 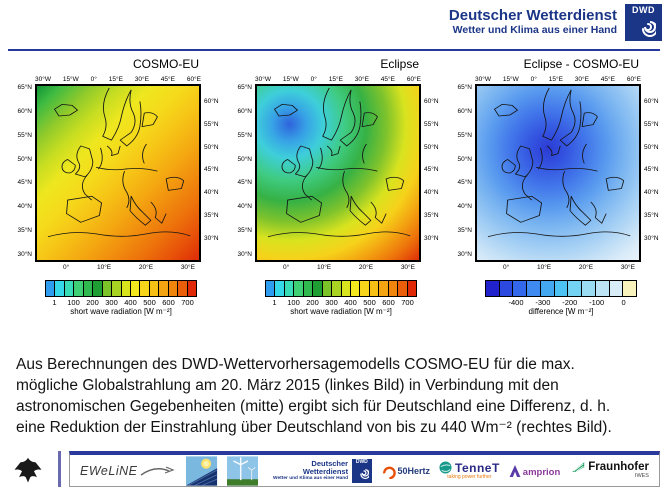 I want to click on colorbar-caption: difference [W m⁻²], so click(x=561, y=311).